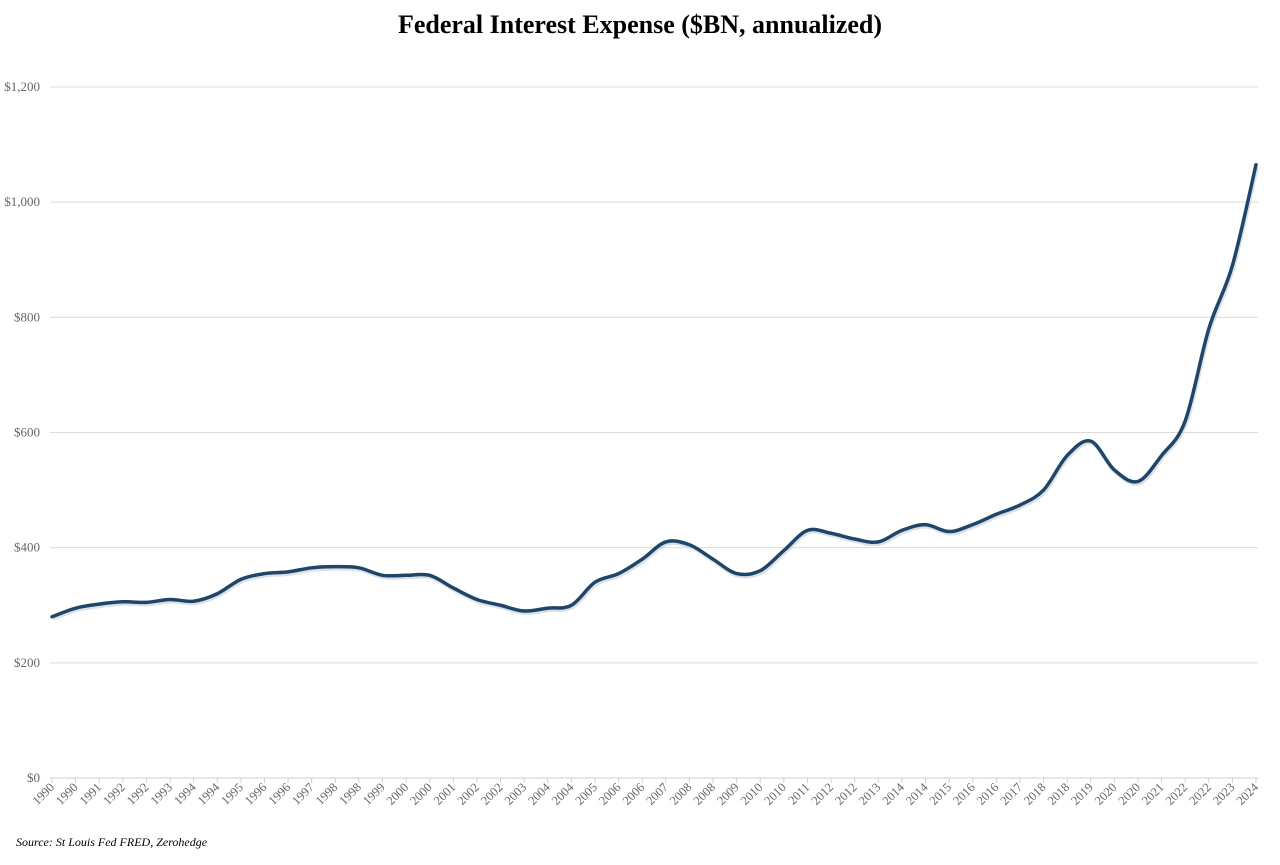  What do you see at coordinates (941, 794) in the screenshot?
I see `x-tick-label: 2015` at bounding box center [941, 794].